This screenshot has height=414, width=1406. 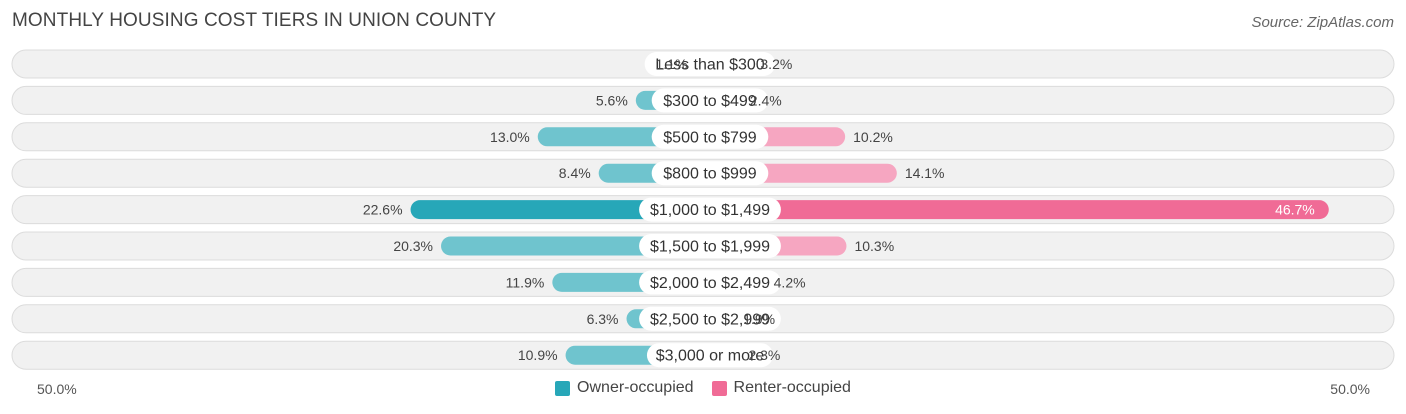 What do you see at coordinates (759, 319) in the screenshot?
I see `renter-value-label: 1.9%` at bounding box center [759, 319].